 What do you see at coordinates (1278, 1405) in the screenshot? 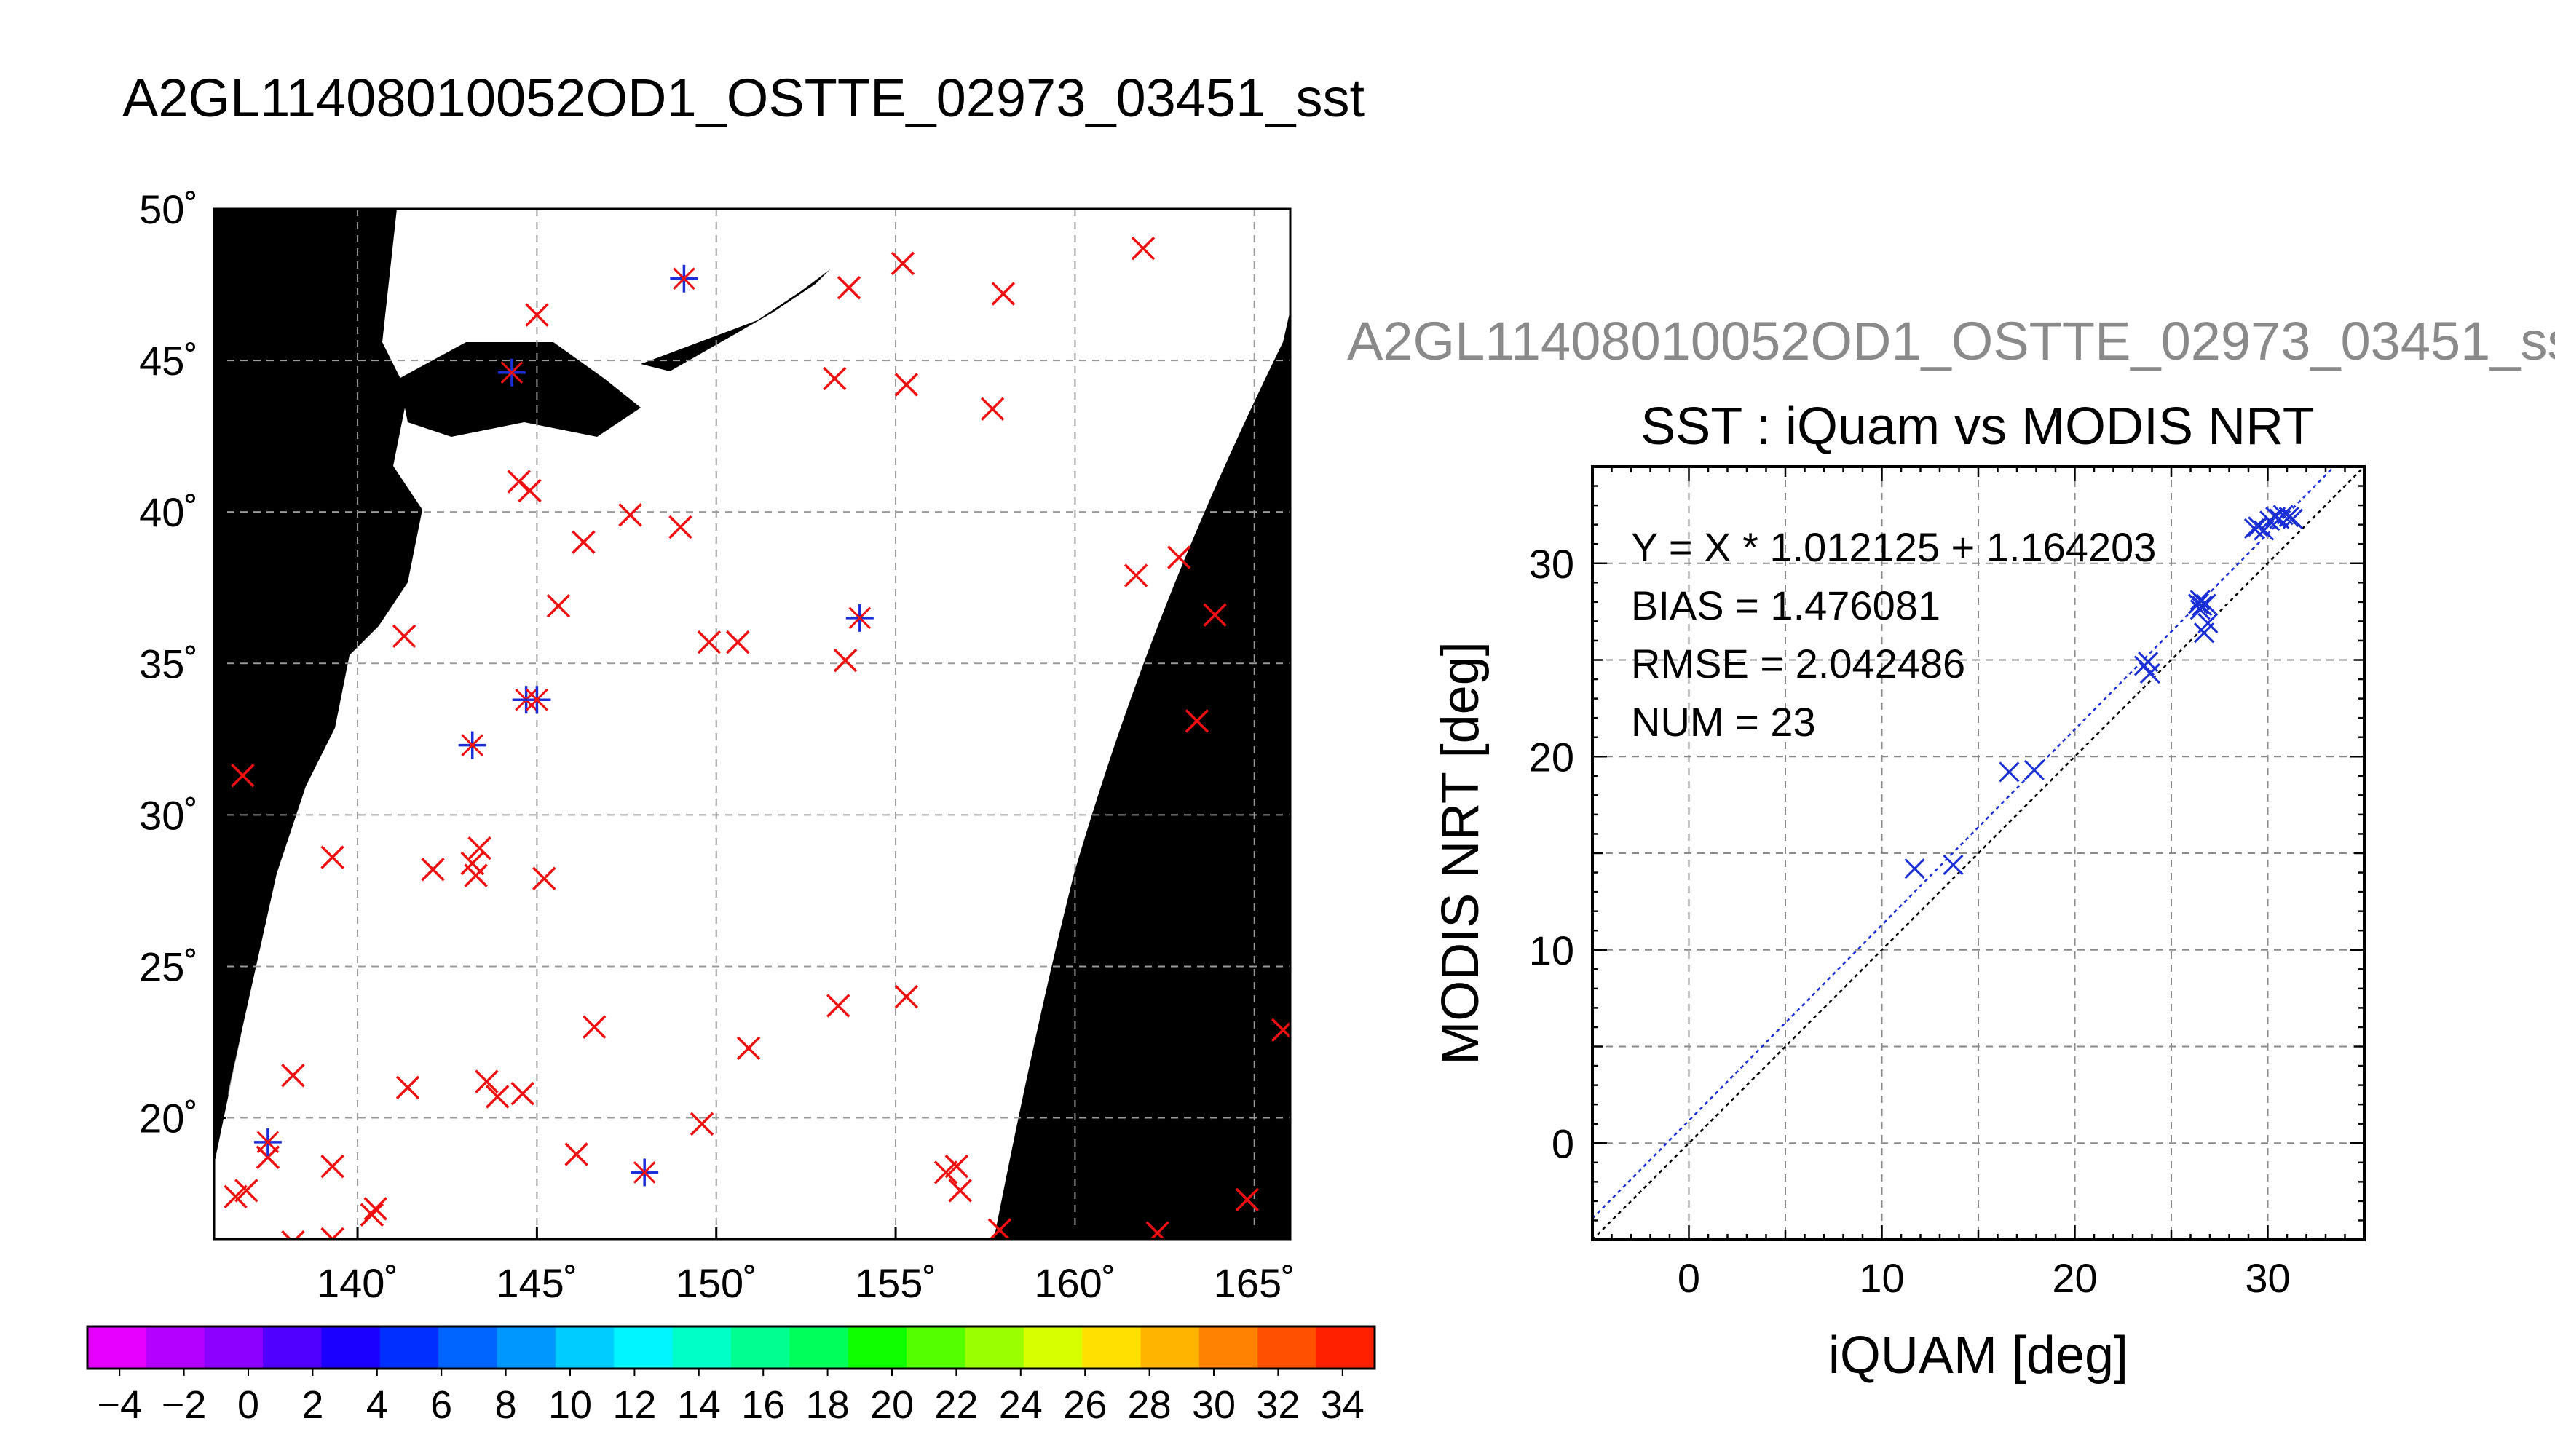
I see `colorbar-tick-label: 32` at bounding box center [1278, 1405].